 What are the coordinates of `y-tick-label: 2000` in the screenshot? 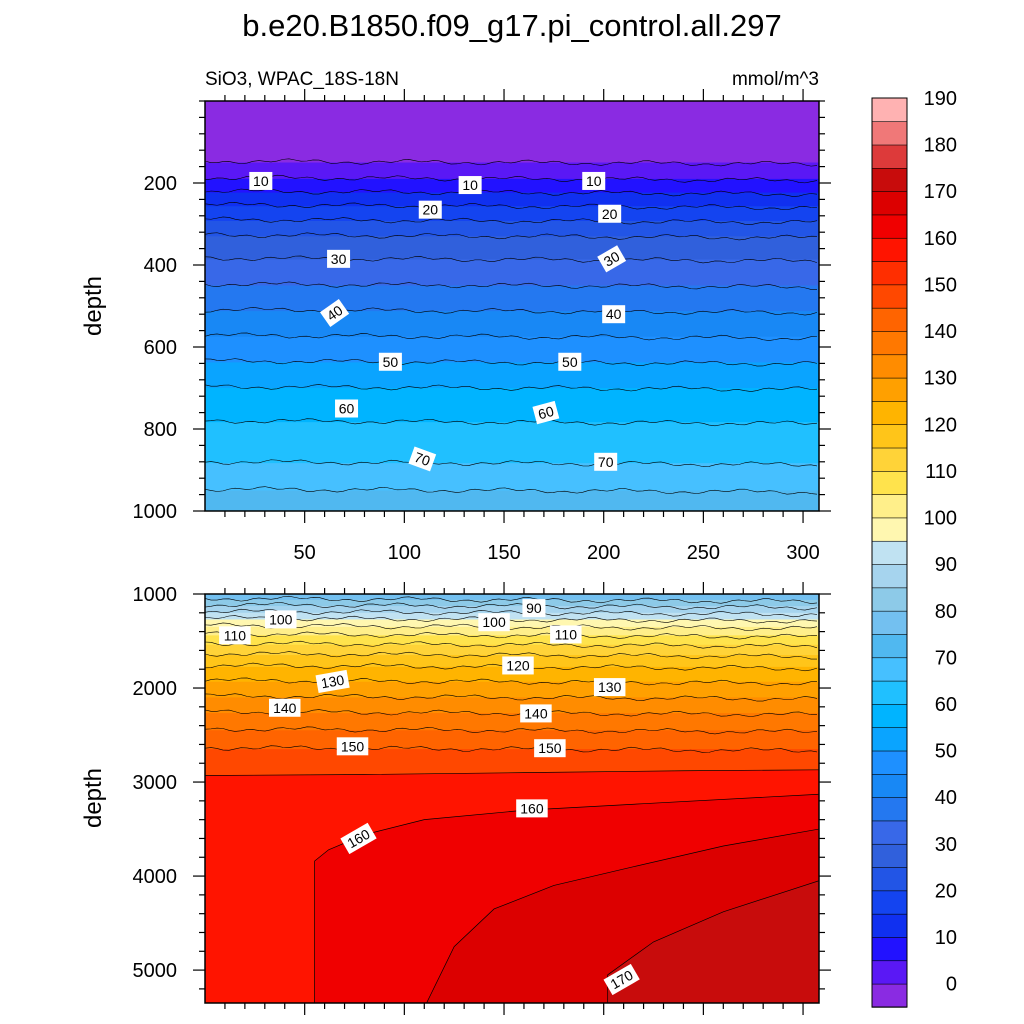 It's located at (155, 689).